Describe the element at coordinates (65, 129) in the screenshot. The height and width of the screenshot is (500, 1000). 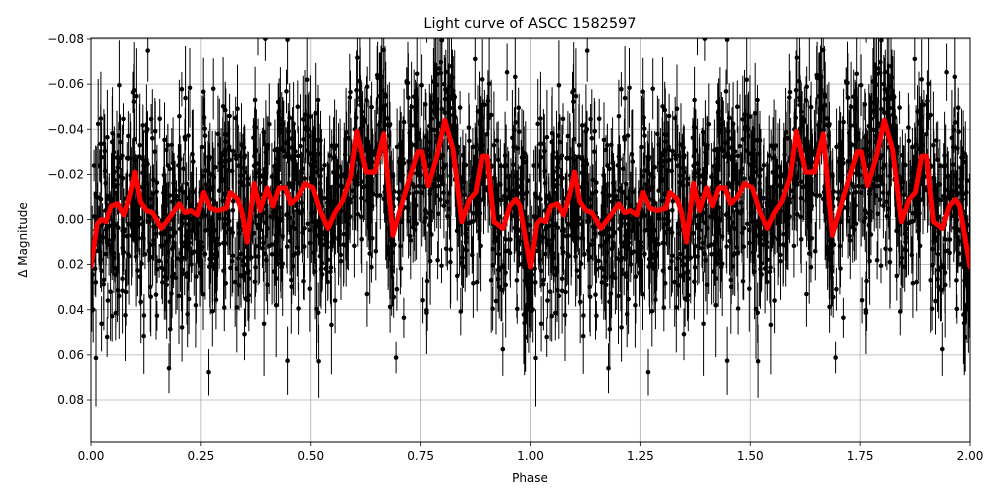
I see `y-tick-label: −0.04` at that location.